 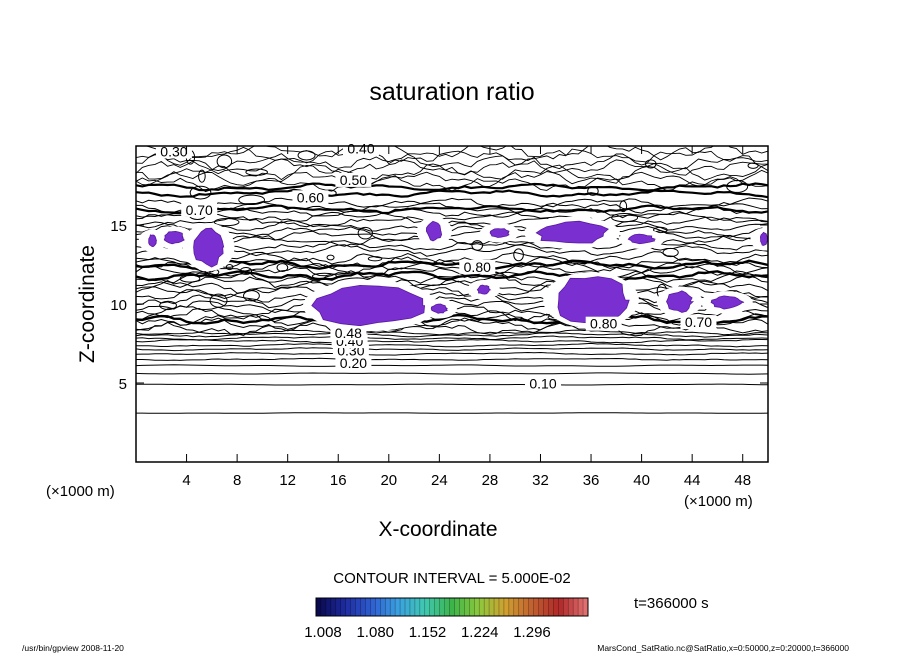 What do you see at coordinates (338, 480) in the screenshot?
I see `x-tick-label: 16` at bounding box center [338, 480].